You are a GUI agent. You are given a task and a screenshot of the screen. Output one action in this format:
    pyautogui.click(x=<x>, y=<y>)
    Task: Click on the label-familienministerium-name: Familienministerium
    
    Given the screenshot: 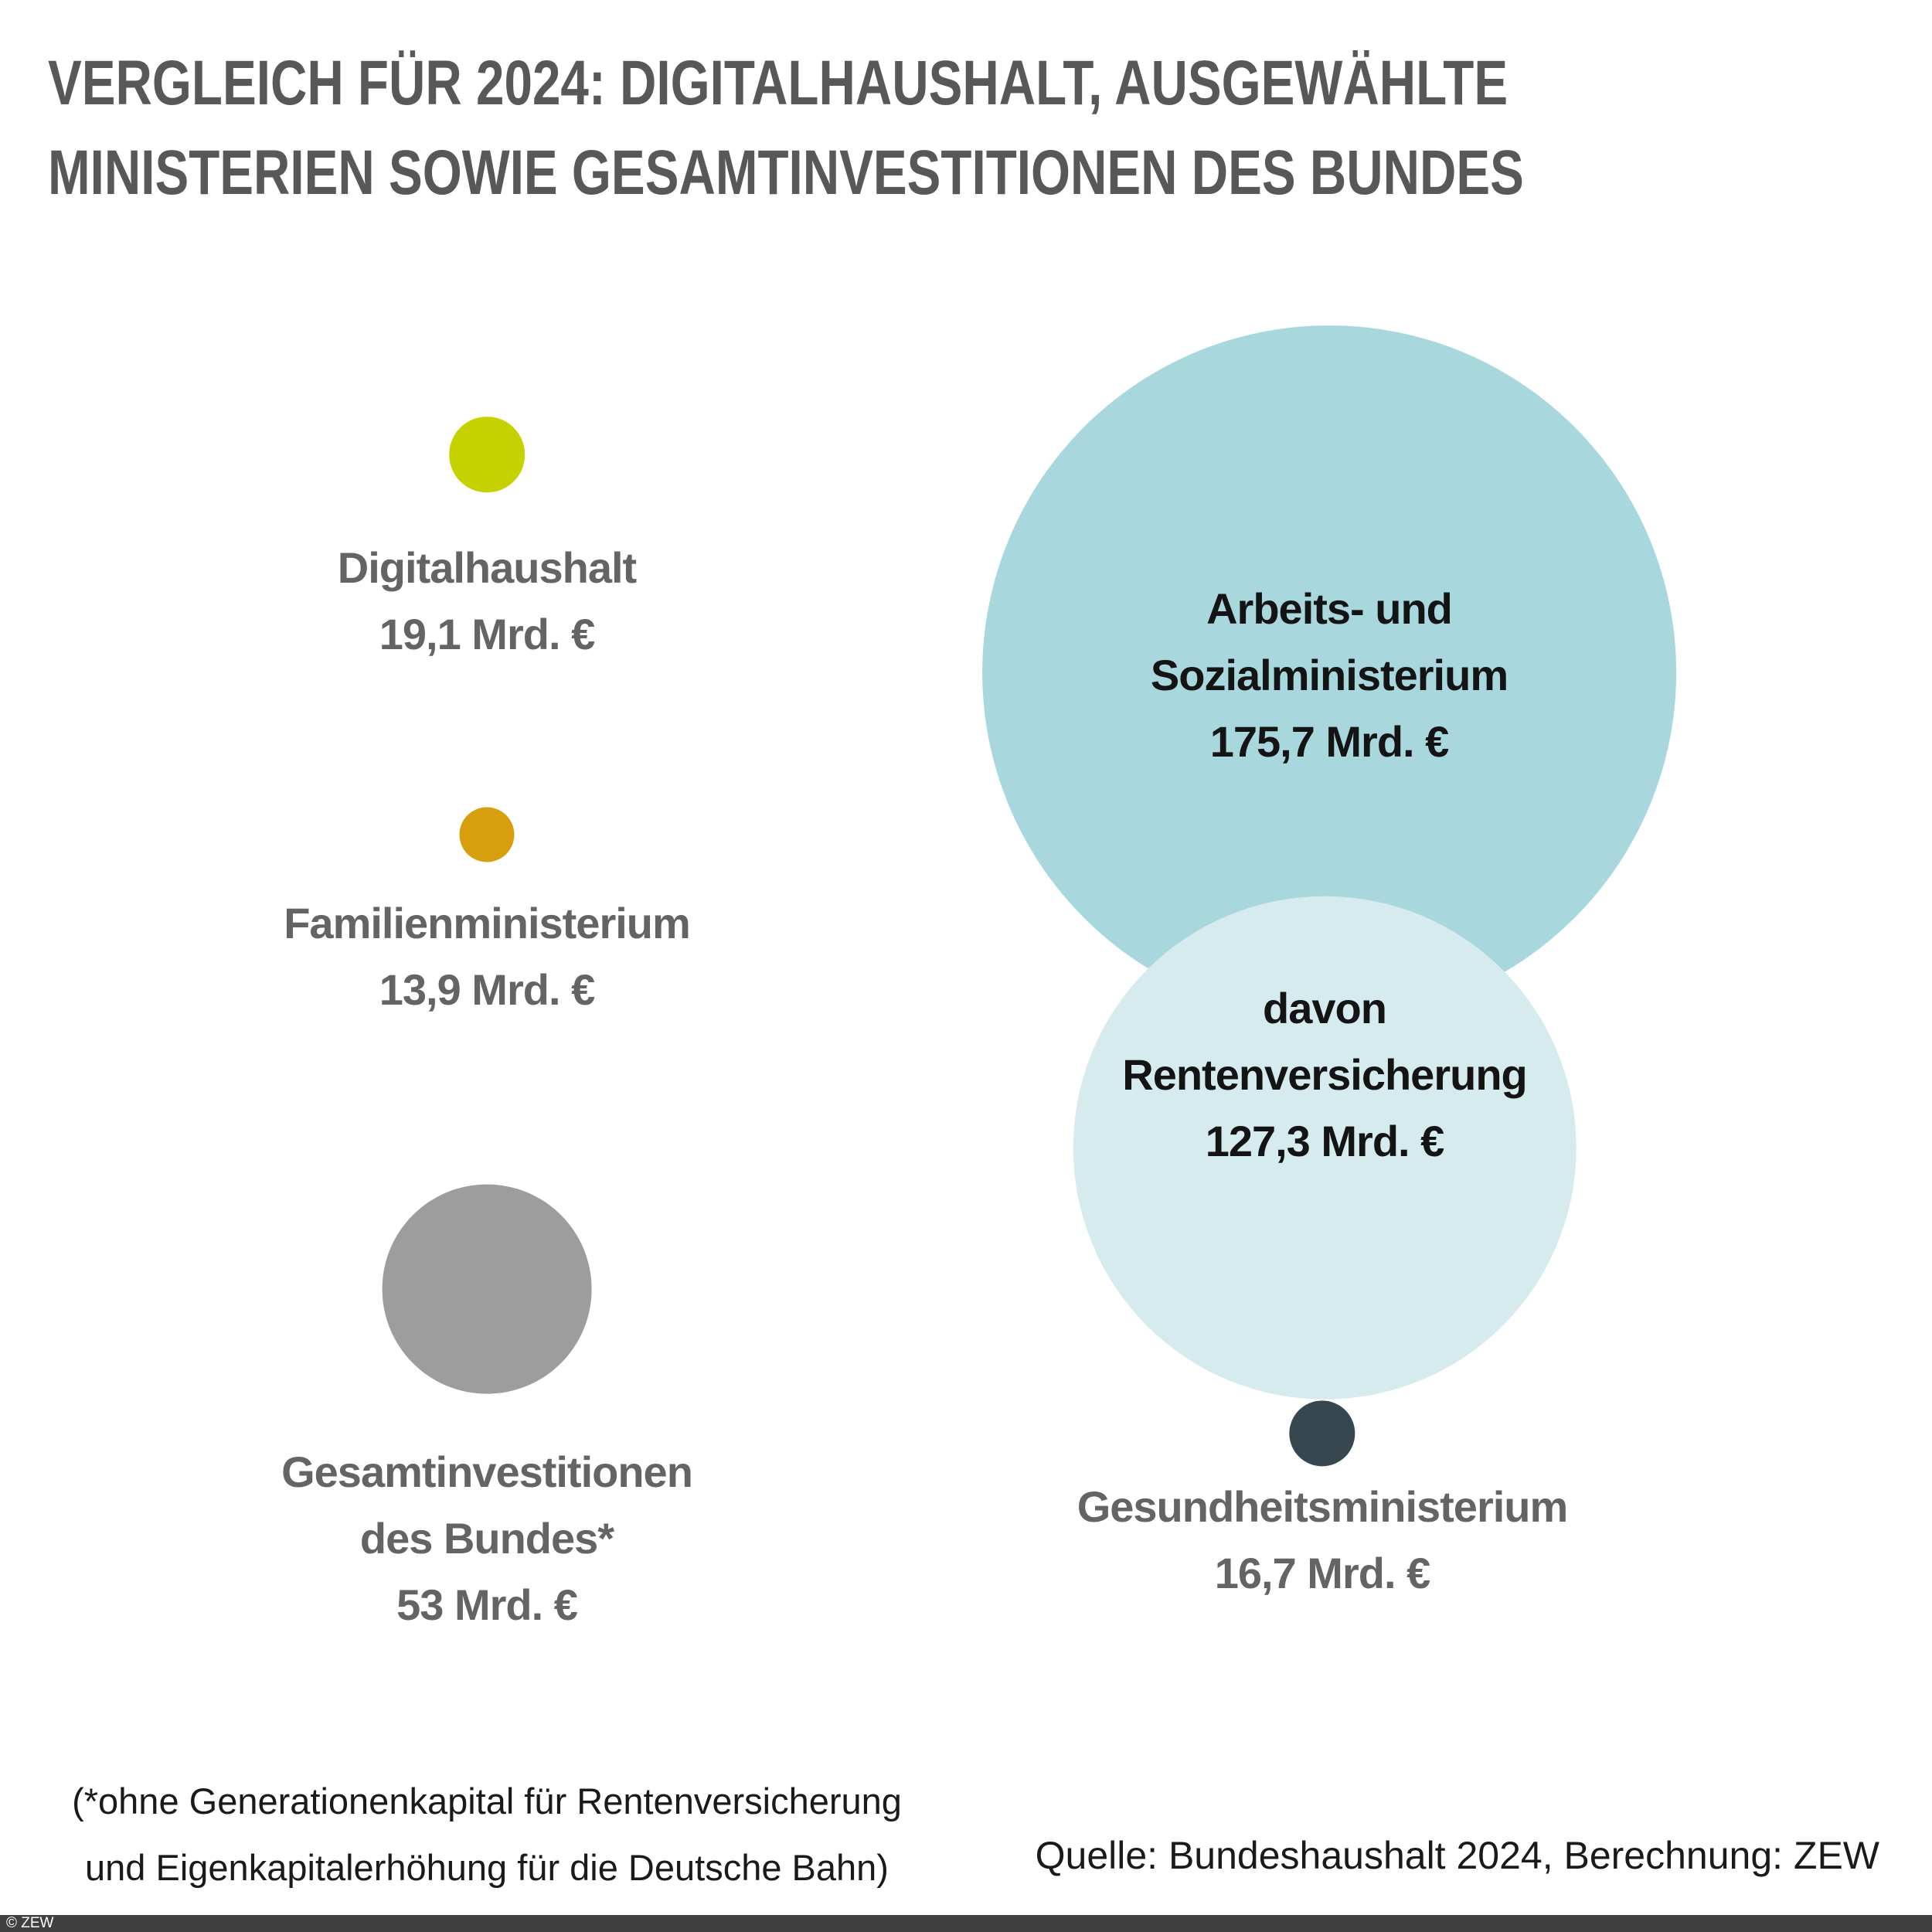 What is the action you would take?
    pyautogui.click(x=488, y=923)
    